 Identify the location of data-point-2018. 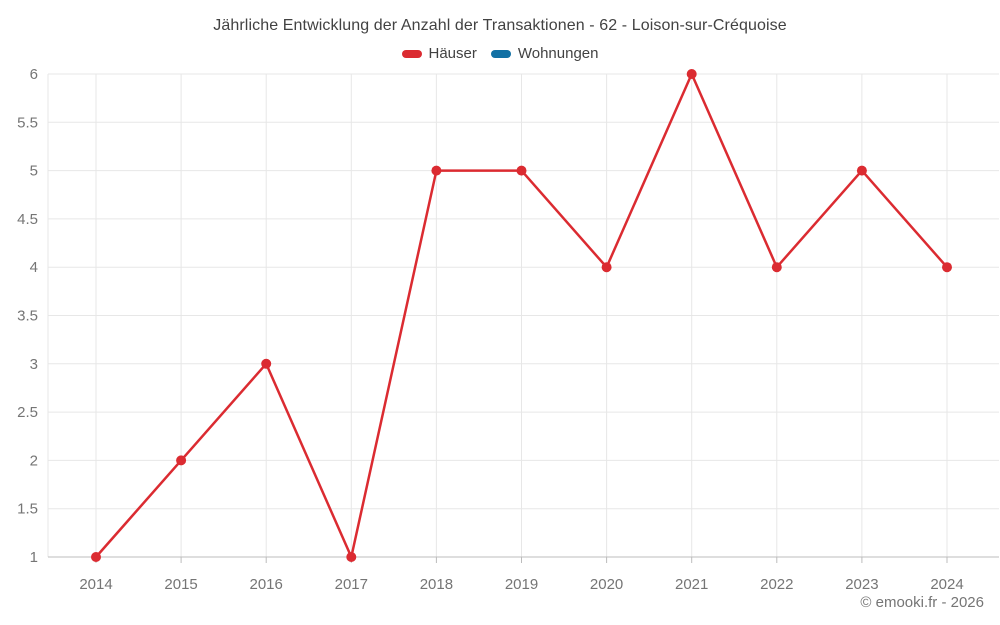
(436, 170).